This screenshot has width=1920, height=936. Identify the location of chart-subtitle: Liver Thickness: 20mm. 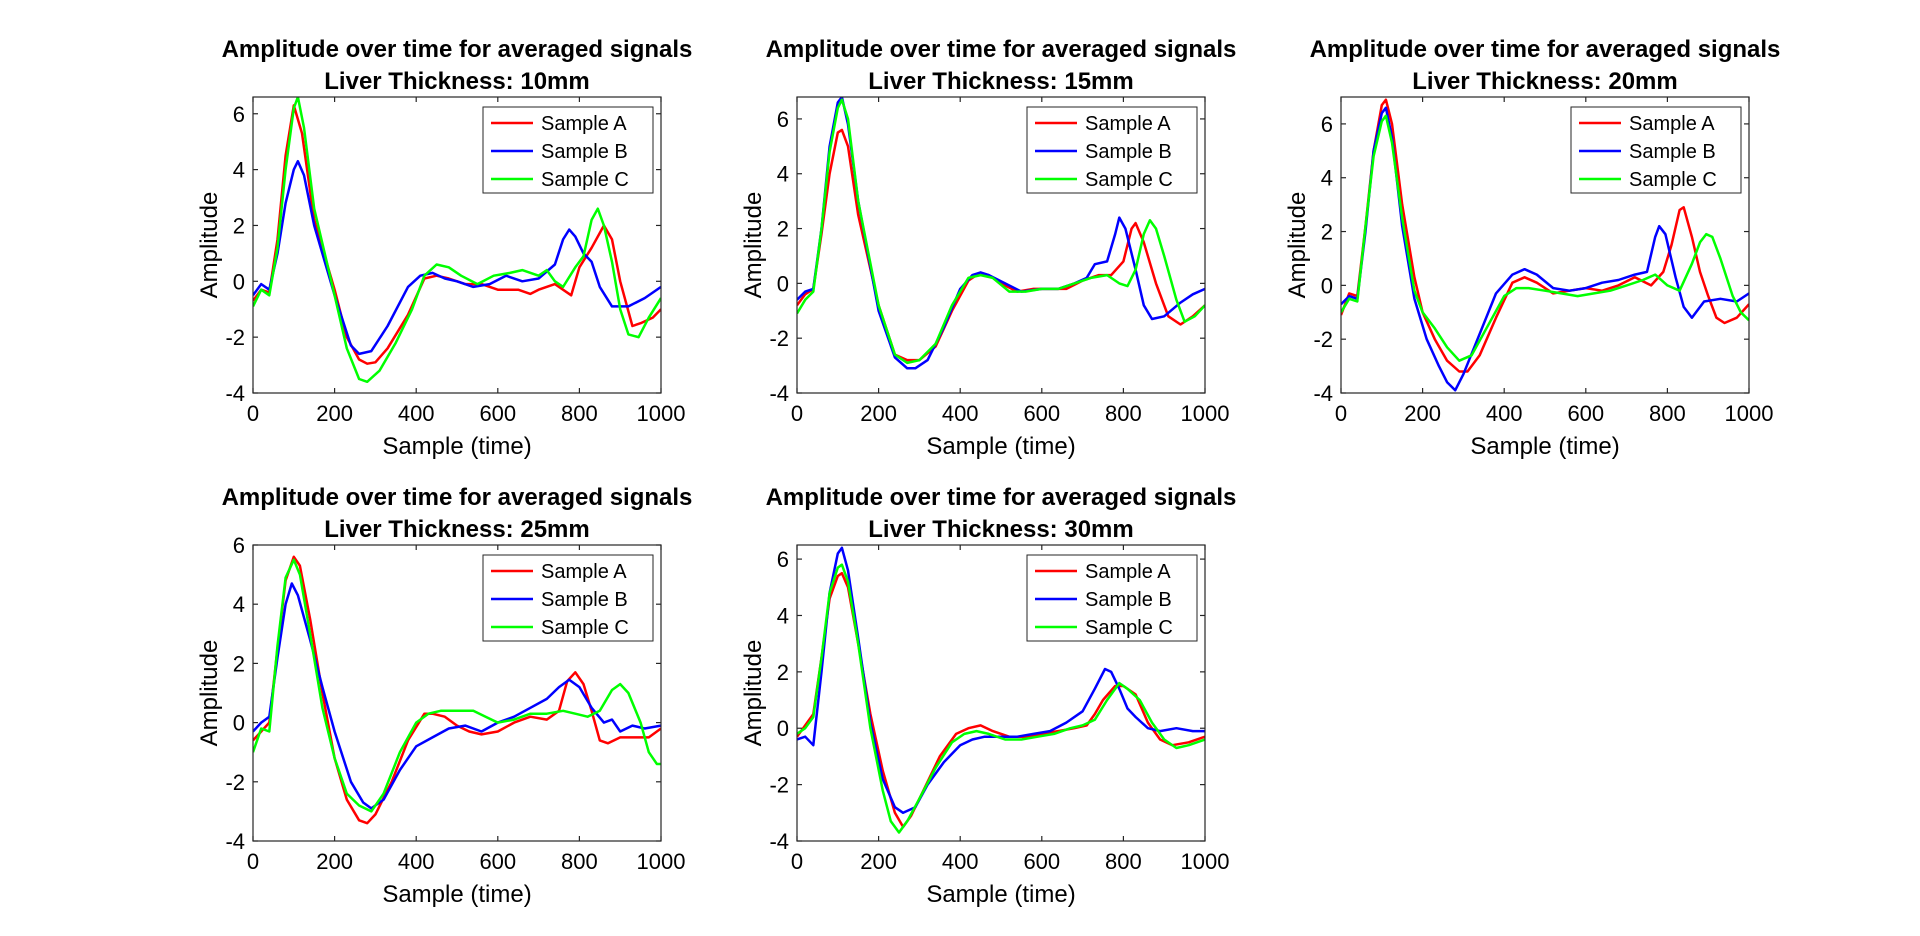
(1544, 81).